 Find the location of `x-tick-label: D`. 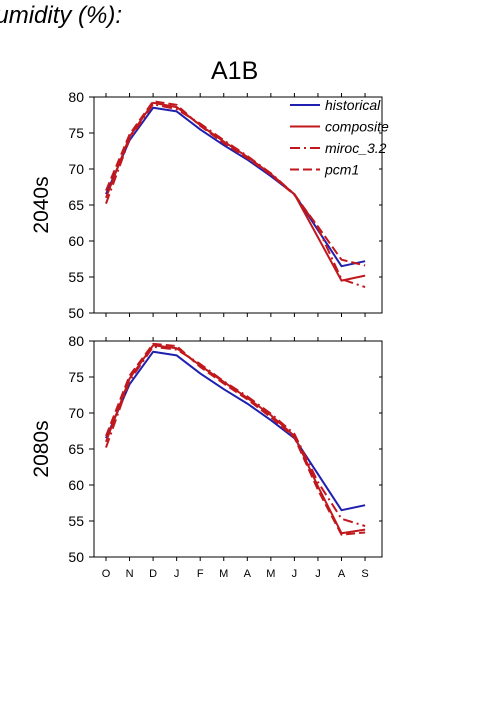

x-tick-label: D is located at coordinates (153, 574).